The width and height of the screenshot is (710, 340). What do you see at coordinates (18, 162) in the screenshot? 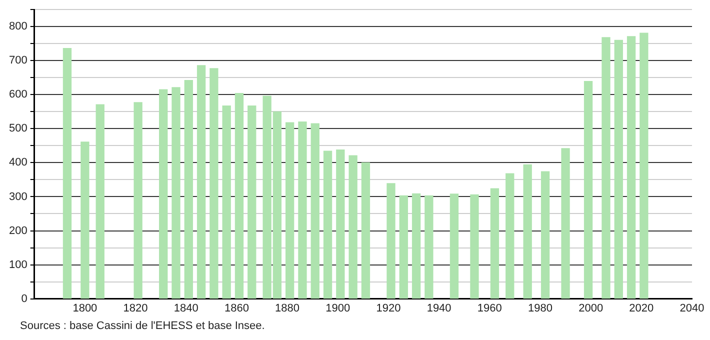
I see `y-tick-label: 400` at bounding box center [18, 162].